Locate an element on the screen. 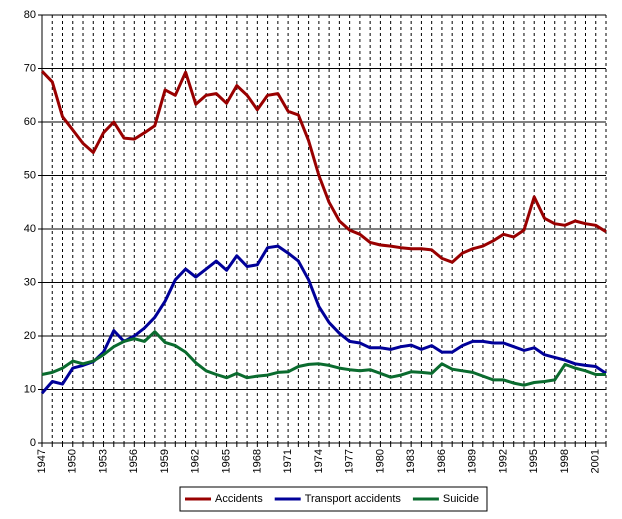  x-tick-label: 1962 is located at coordinates (196, 461).